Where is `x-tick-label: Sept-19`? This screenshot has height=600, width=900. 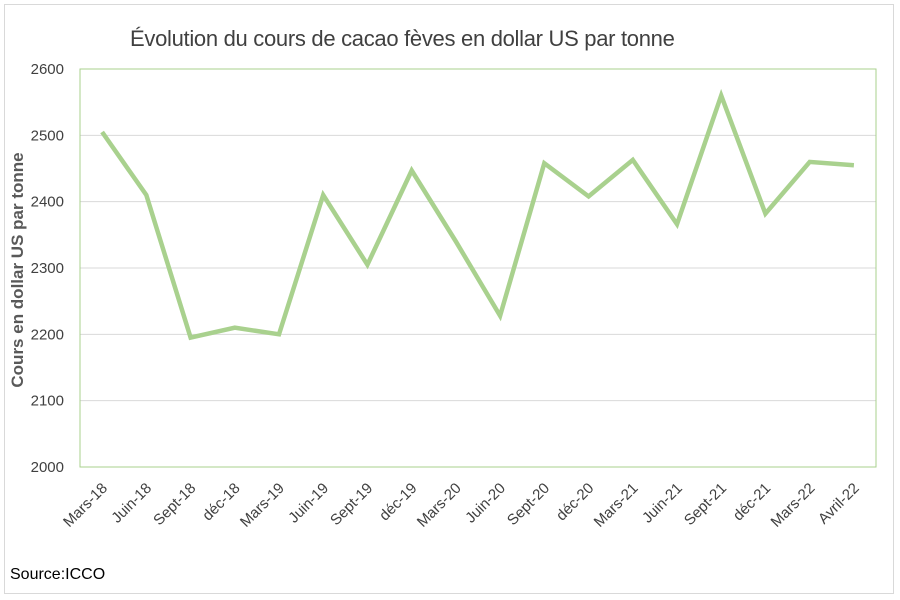 x-tick-label: Sept-19 is located at coordinates (351, 504).